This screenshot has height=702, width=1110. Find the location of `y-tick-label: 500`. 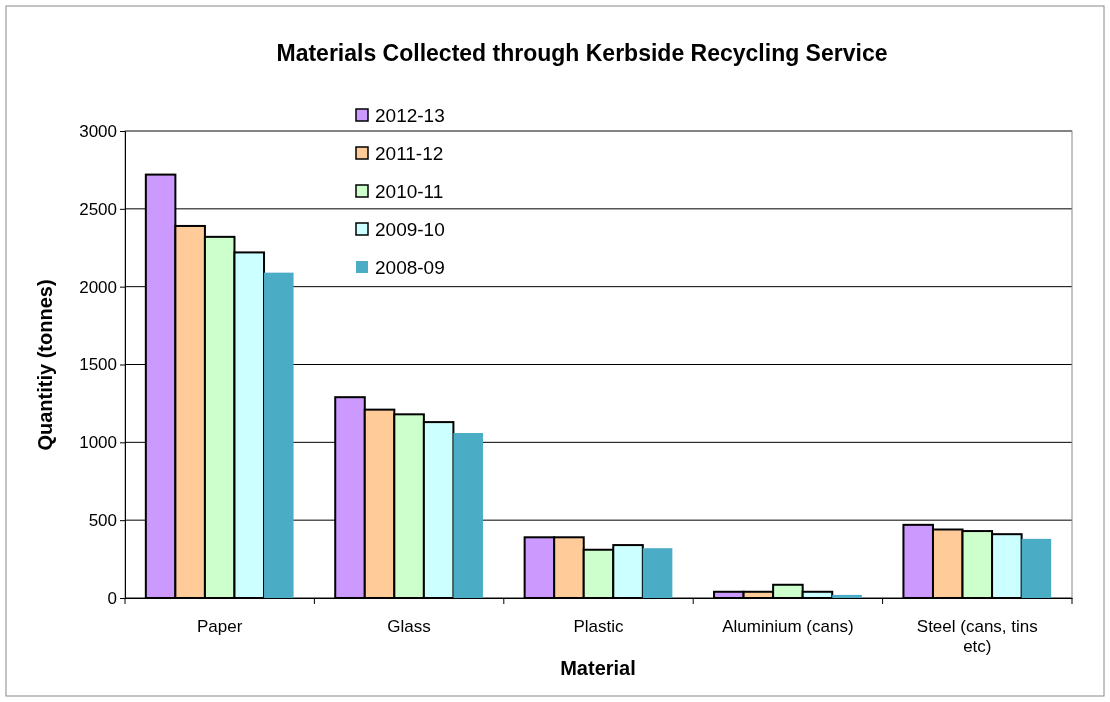

y-tick-label: 500 is located at coordinates (102, 521).